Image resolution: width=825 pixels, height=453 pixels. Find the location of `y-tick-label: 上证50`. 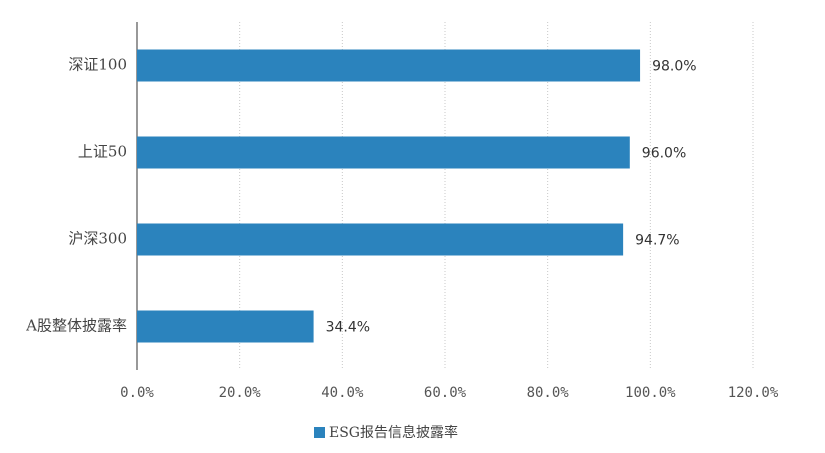

y-tick-label: 上证50 is located at coordinates (102, 152).